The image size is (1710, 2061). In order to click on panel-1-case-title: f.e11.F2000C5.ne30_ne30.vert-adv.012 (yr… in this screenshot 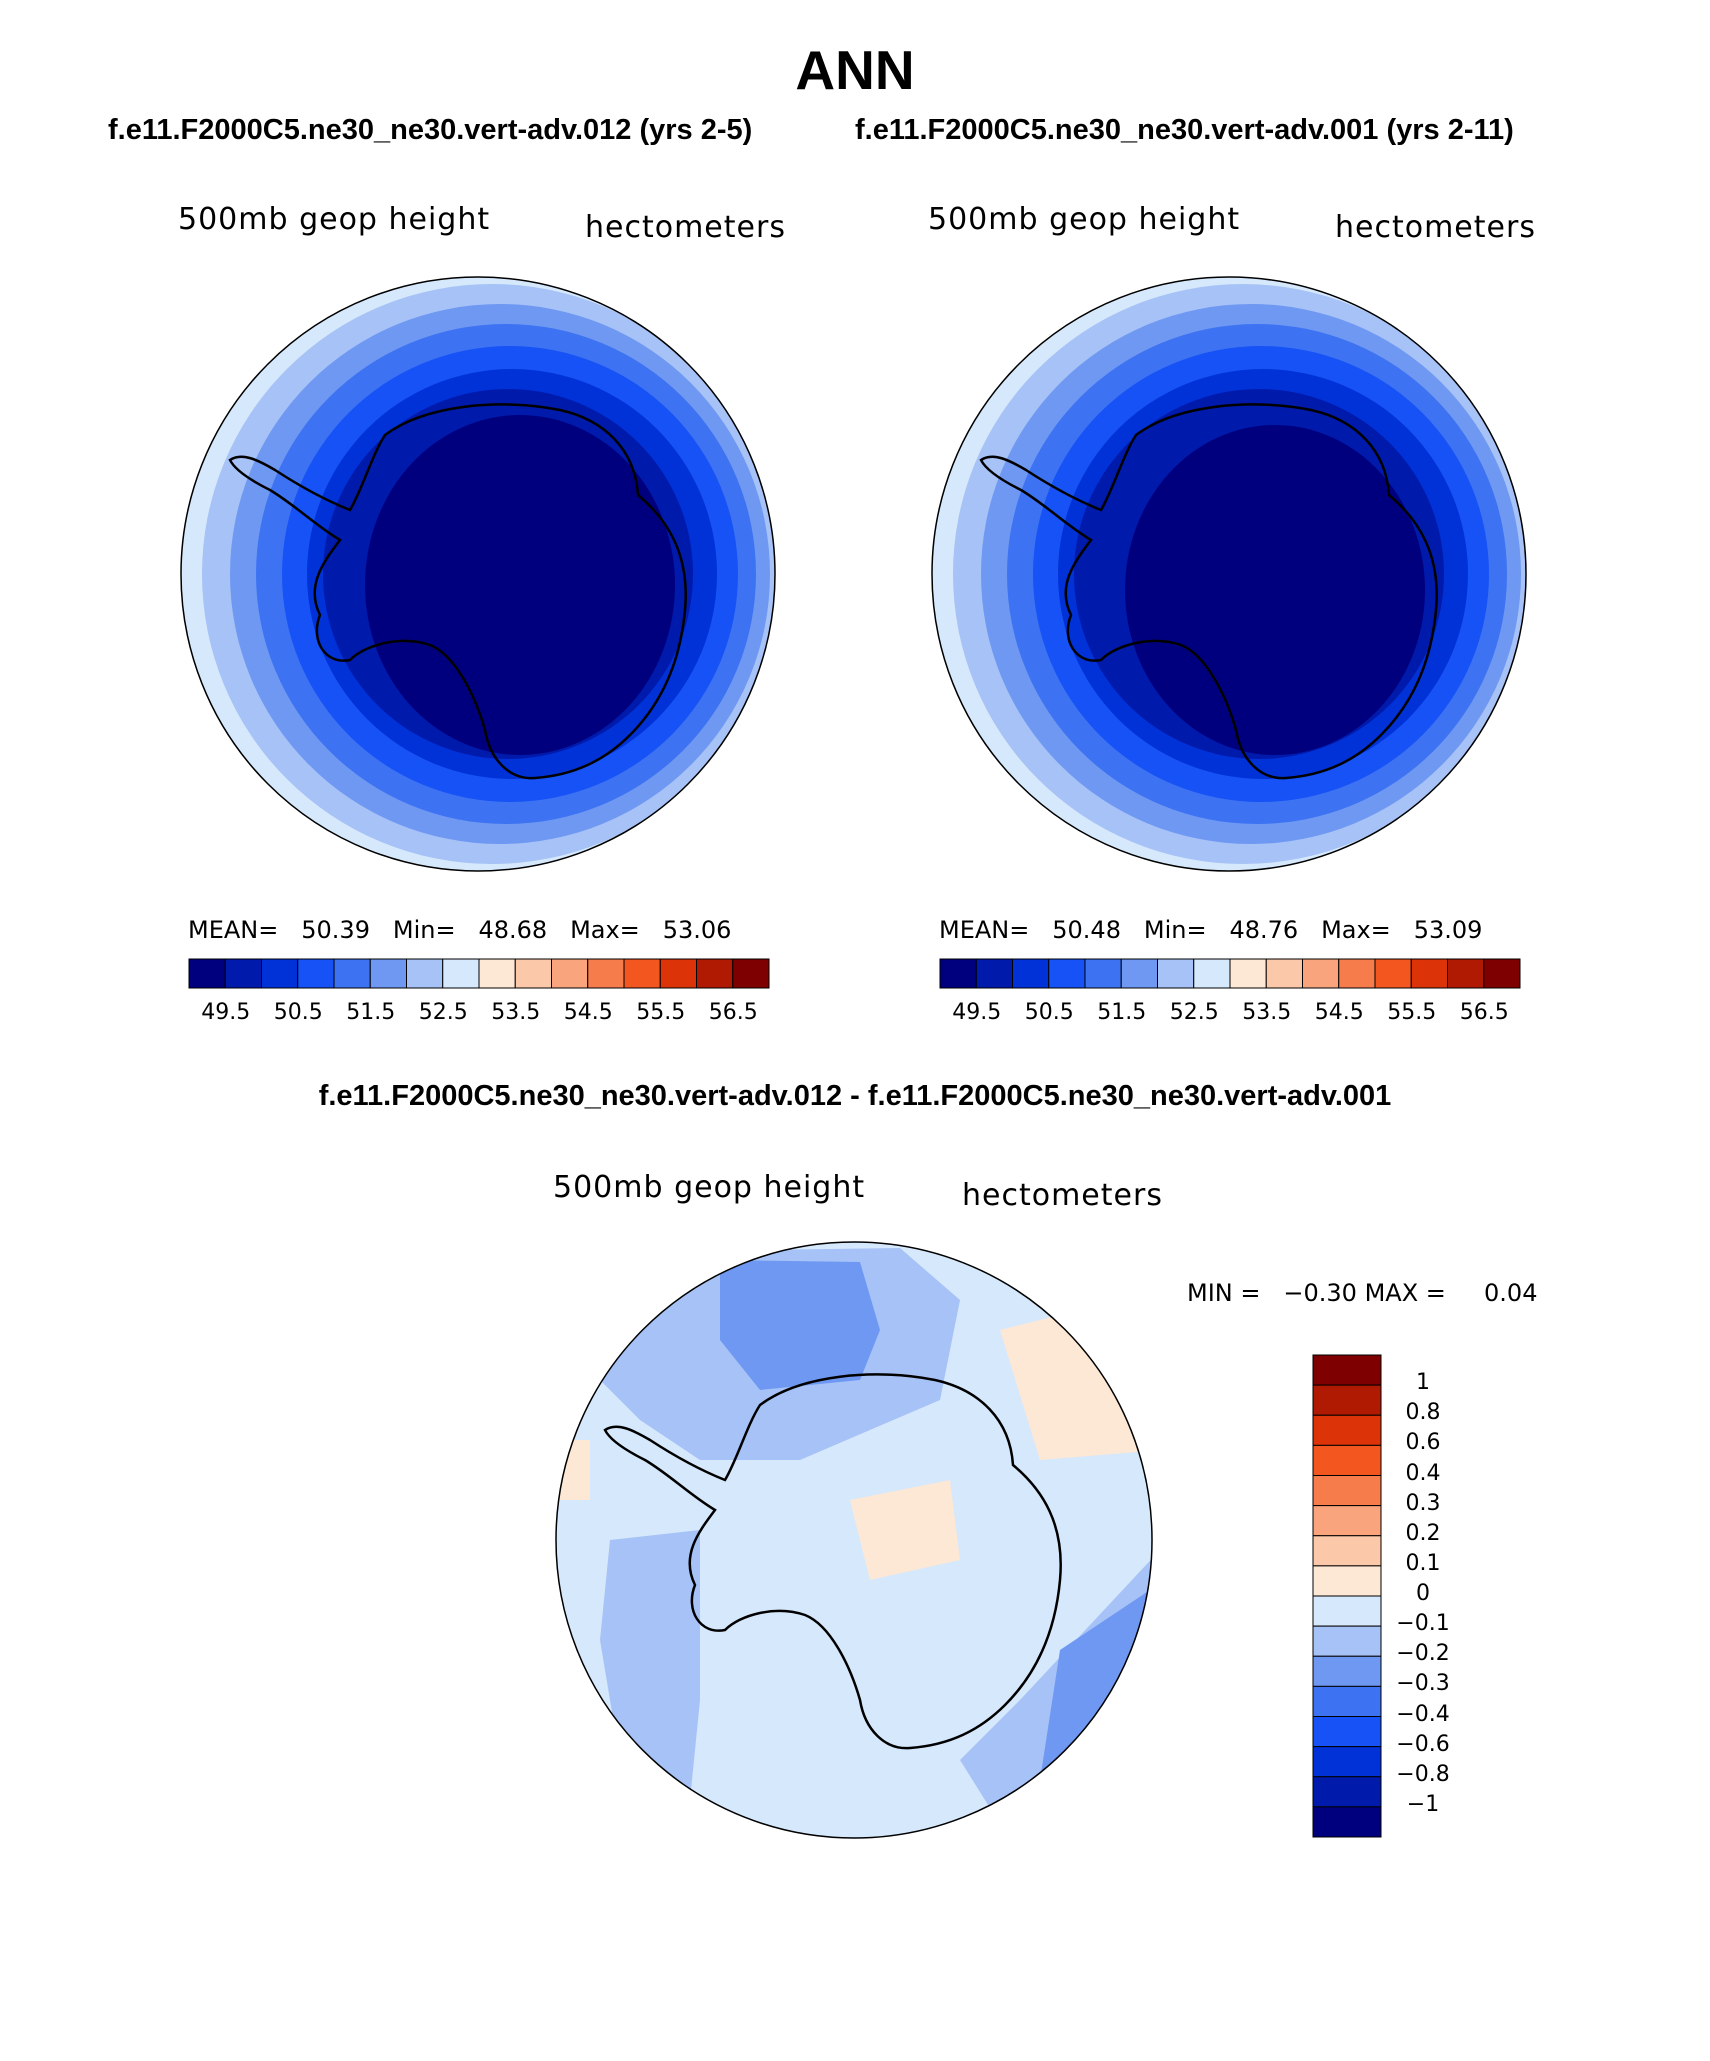, I will do `click(430, 130)`.